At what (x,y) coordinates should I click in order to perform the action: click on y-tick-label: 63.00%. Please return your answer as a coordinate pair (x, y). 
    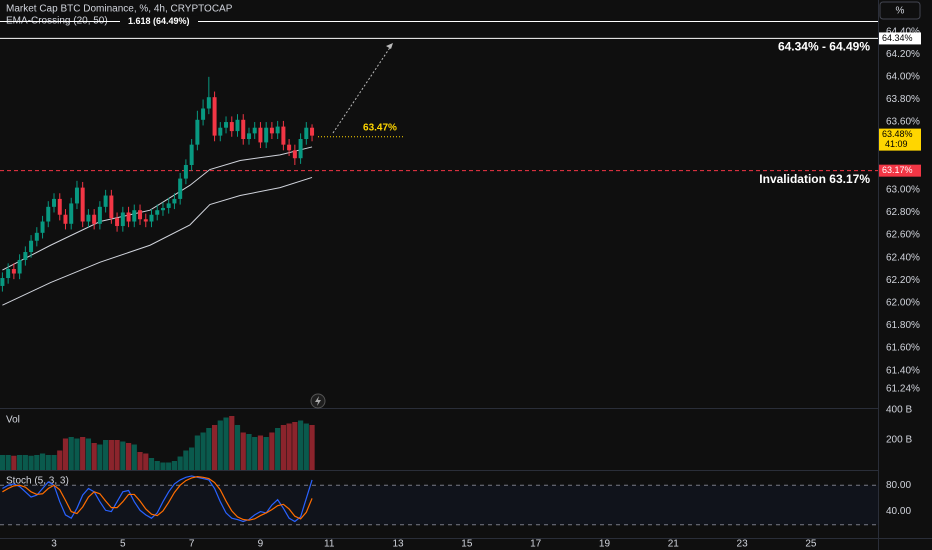
    Looking at the image, I should click on (903, 190).